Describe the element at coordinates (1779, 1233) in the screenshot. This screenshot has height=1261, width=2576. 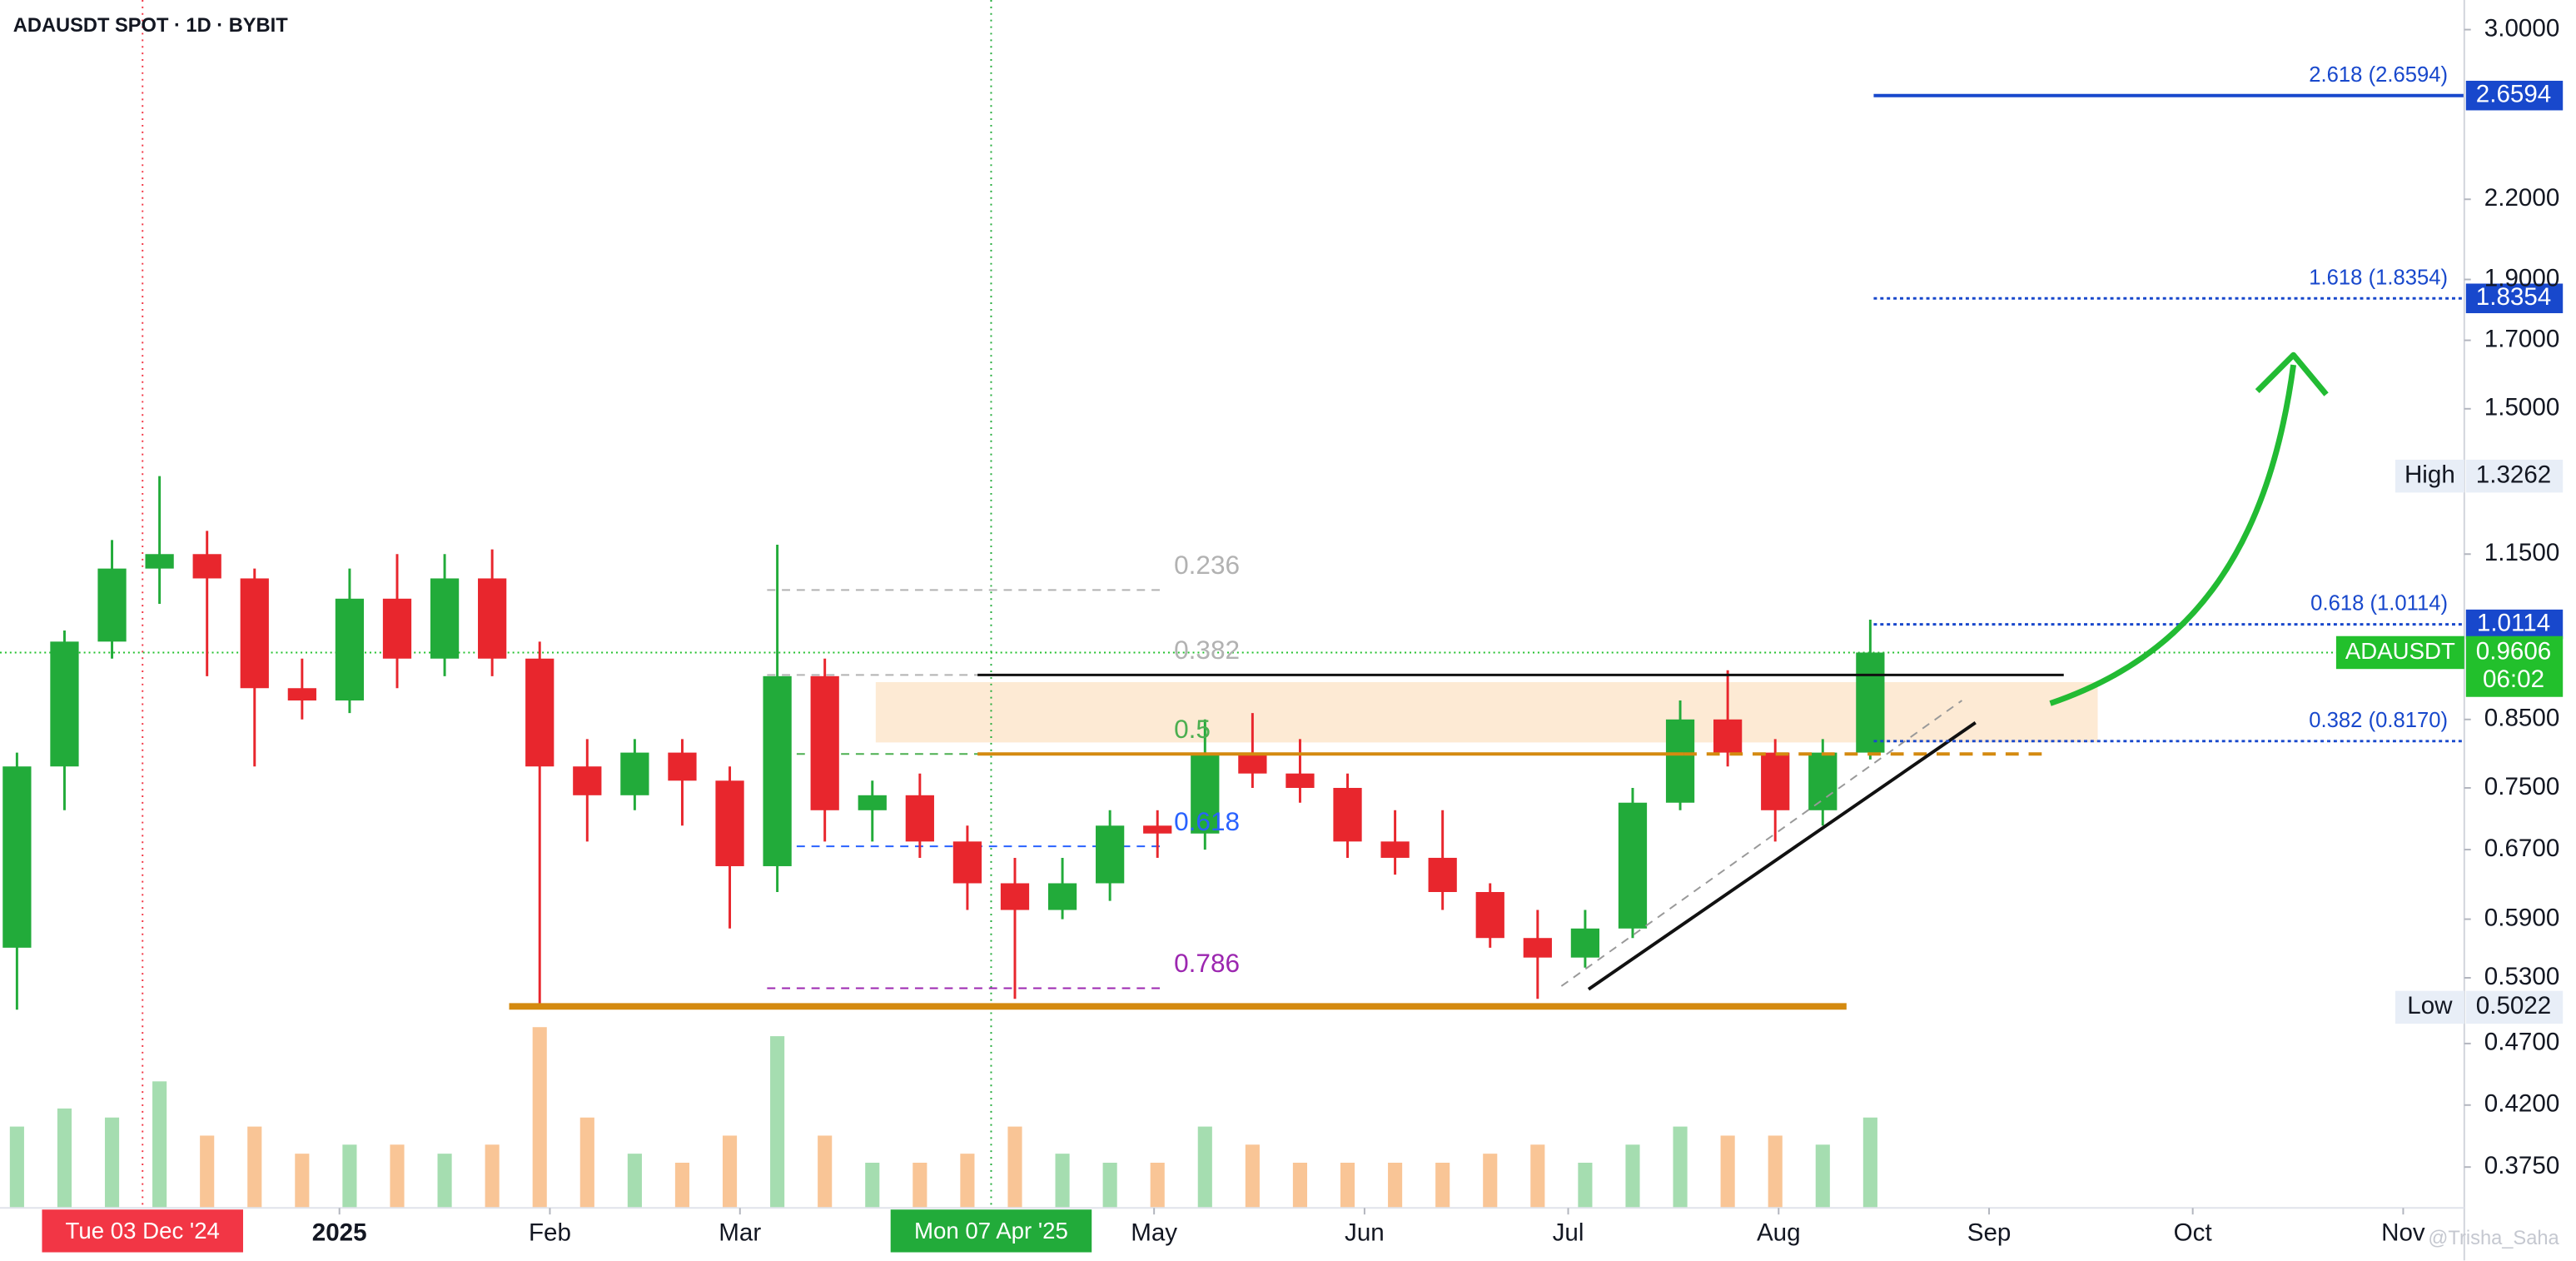
I see `x-tick-label: Aug` at that location.